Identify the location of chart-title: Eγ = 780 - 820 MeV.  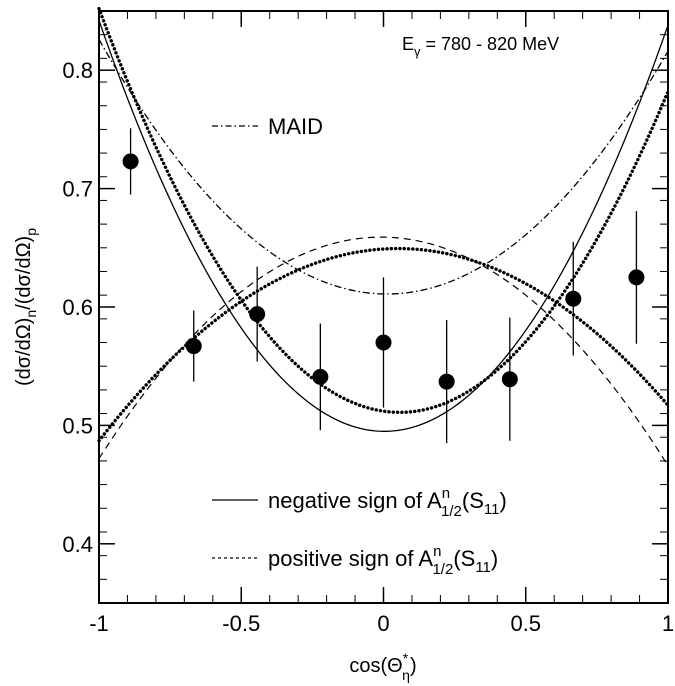
(480, 46).